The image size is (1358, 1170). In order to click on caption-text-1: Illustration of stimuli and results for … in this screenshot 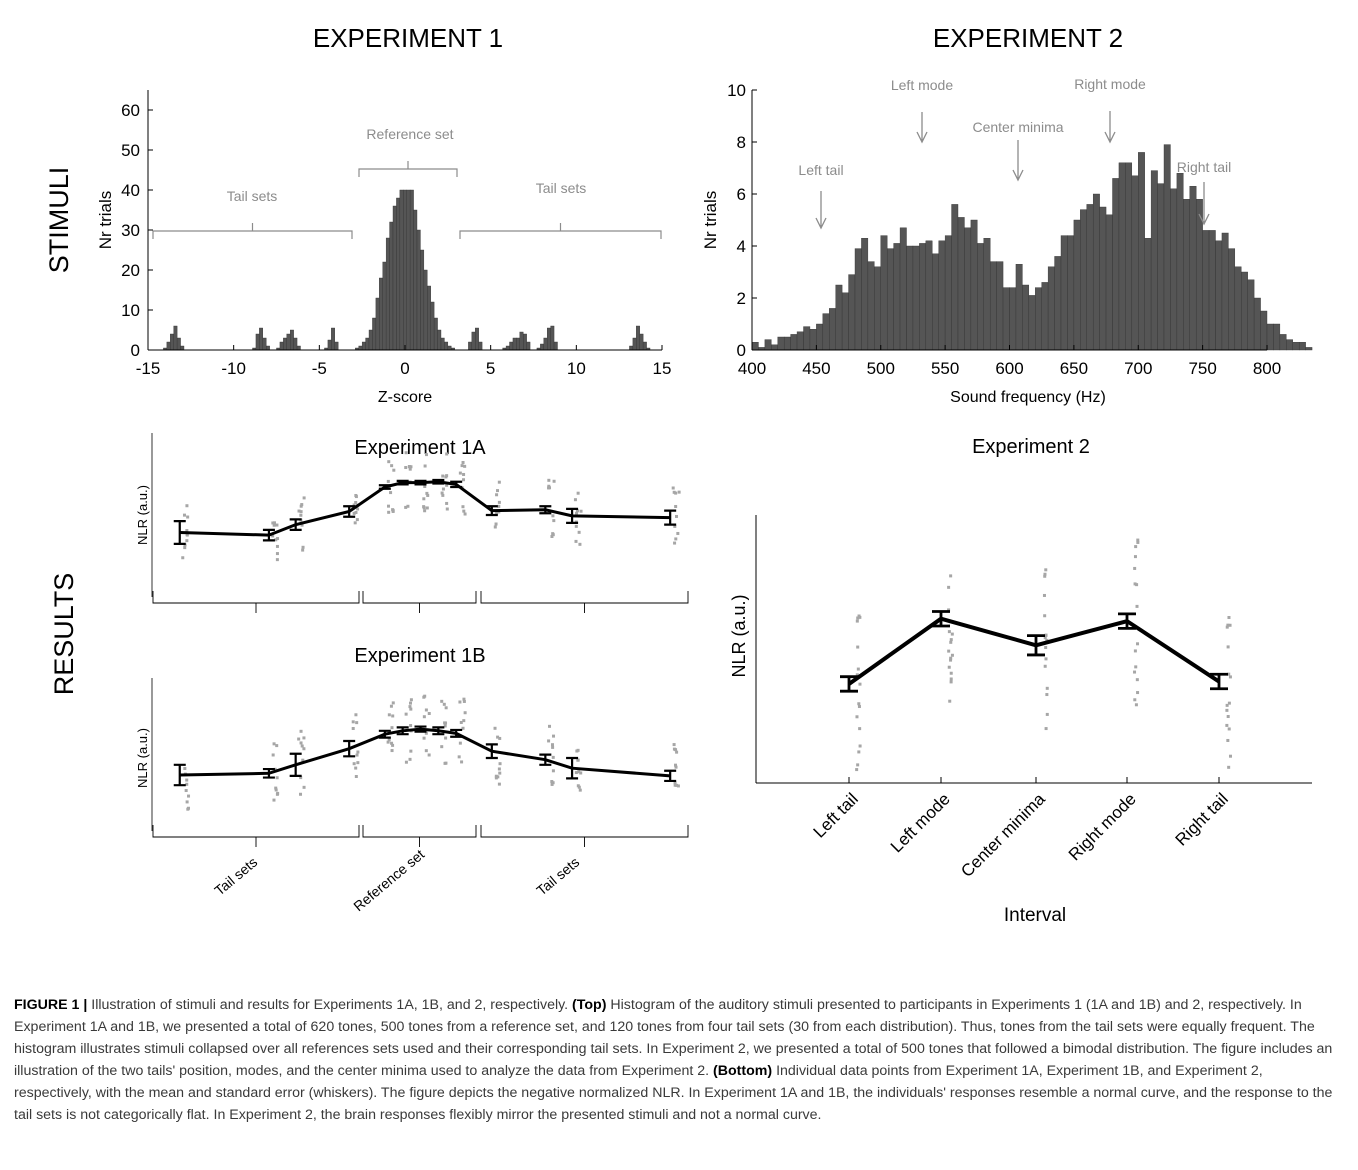, I will do `click(330, 1005)`.